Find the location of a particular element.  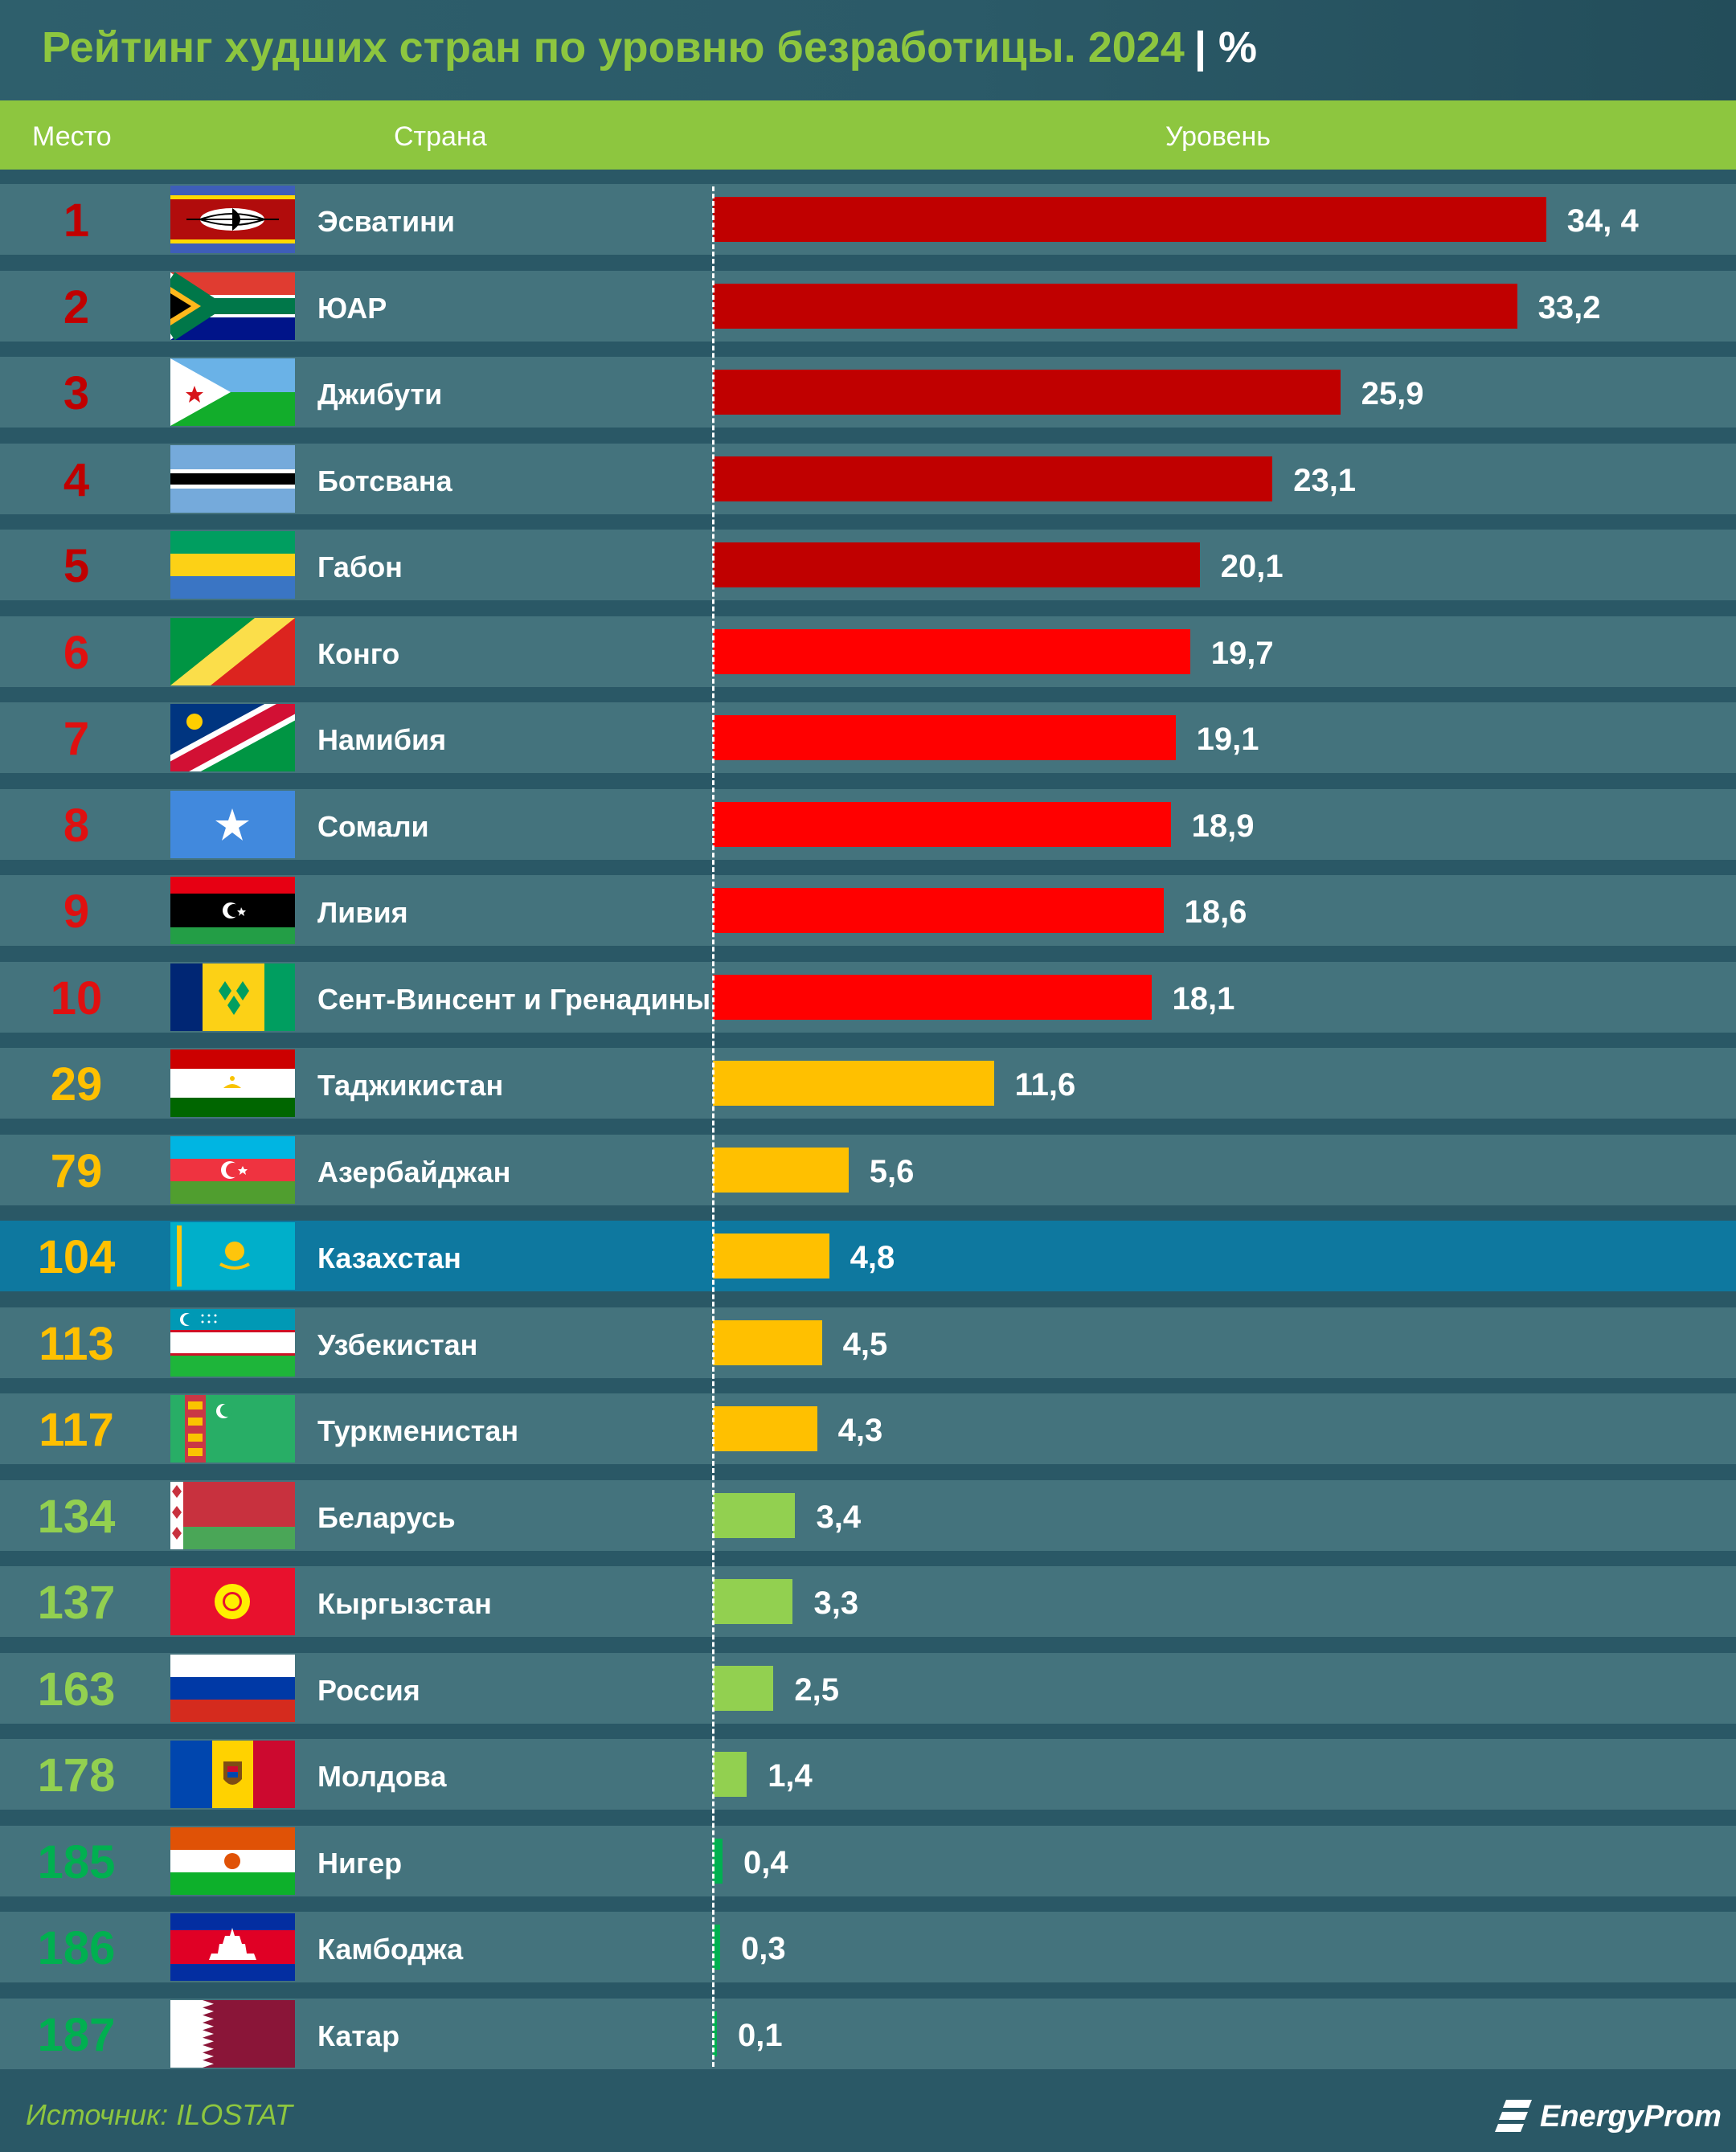

st-vincent-flag is located at coordinates (232, 997).